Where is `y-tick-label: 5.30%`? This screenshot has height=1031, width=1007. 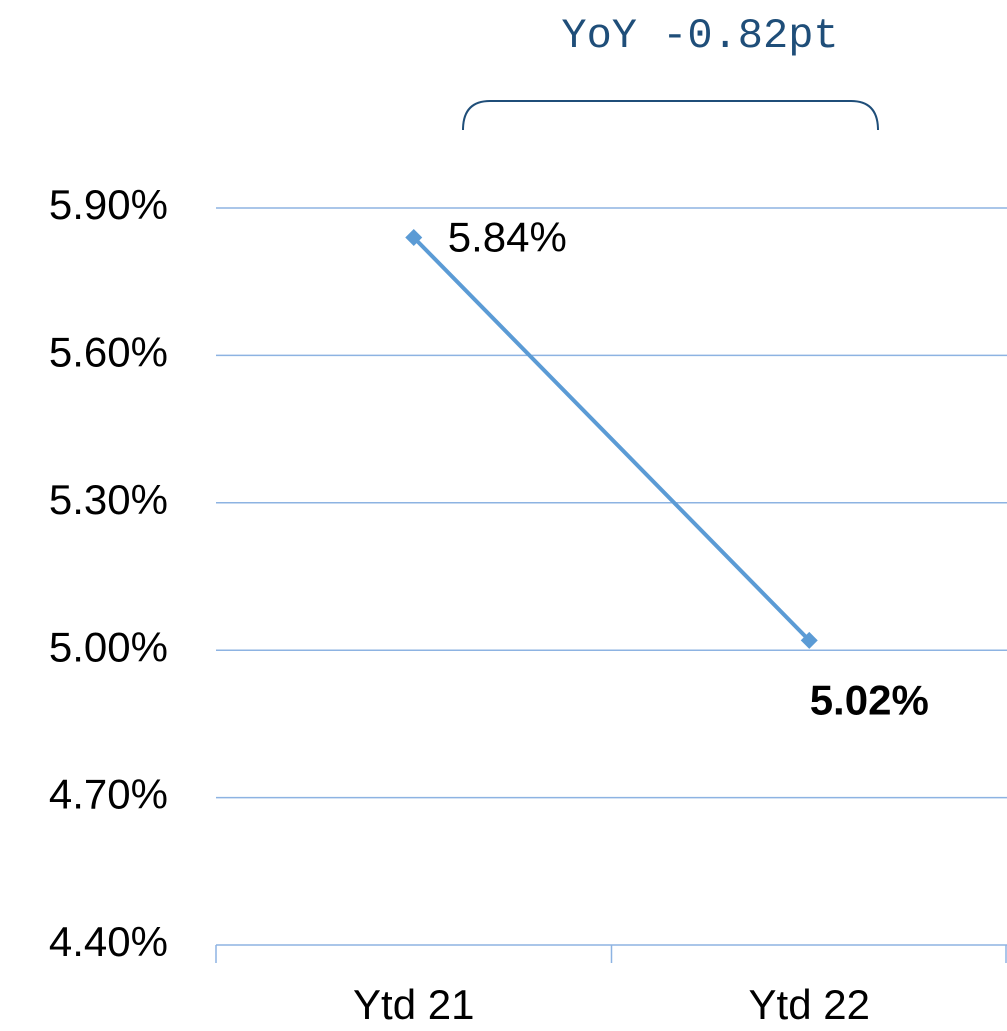
y-tick-label: 5.30% is located at coordinates (108, 499).